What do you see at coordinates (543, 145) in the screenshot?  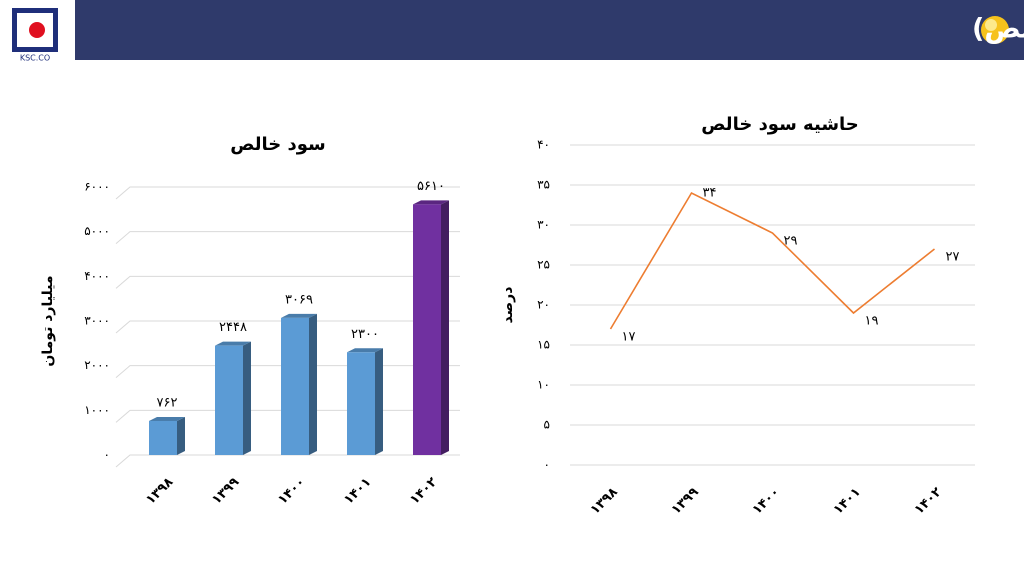 I see `y-tick-label: ۴۰` at bounding box center [543, 145].